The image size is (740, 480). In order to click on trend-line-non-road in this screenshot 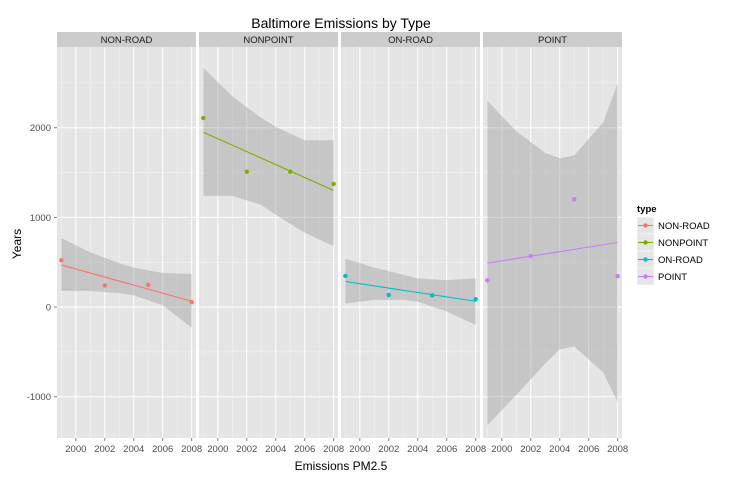, I will do `click(126, 283)`.